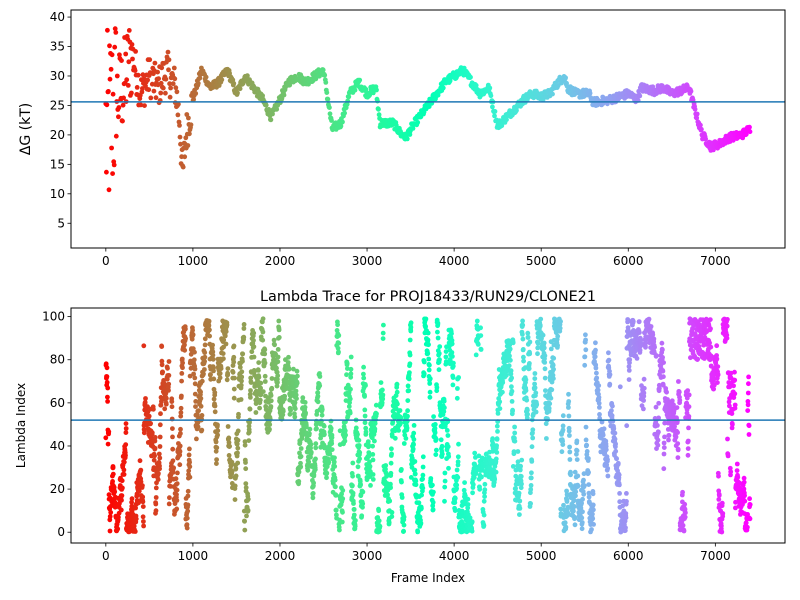 The image size is (800, 600). I want to click on delta-g-x-tick-label: 3000, so click(367, 261).